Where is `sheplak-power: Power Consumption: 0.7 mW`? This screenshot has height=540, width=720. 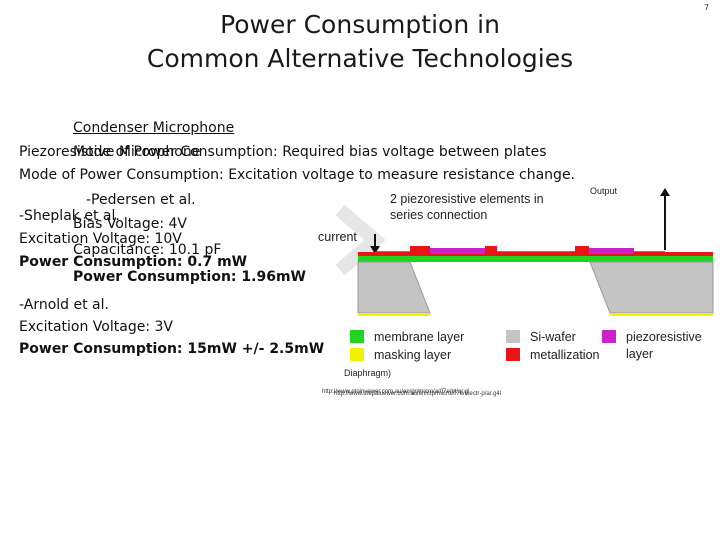 sheplak-power: Power Consumption: 0.7 mW is located at coordinates (133, 262).